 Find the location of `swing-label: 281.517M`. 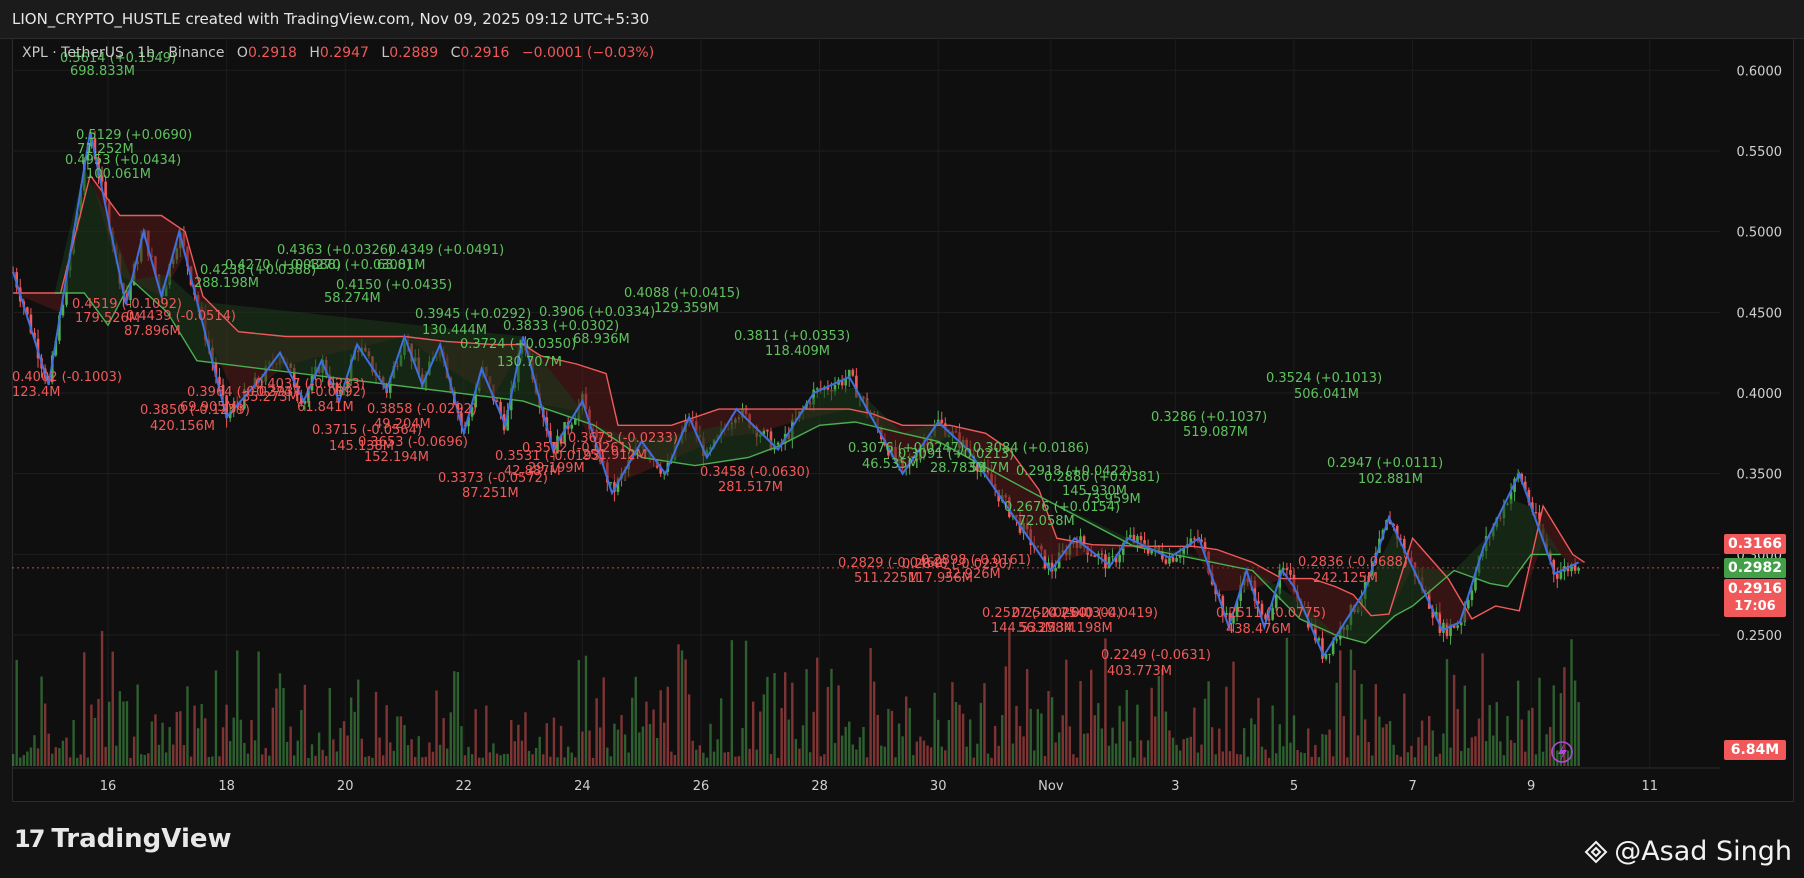

swing-label: 281.517M is located at coordinates (750, 487).